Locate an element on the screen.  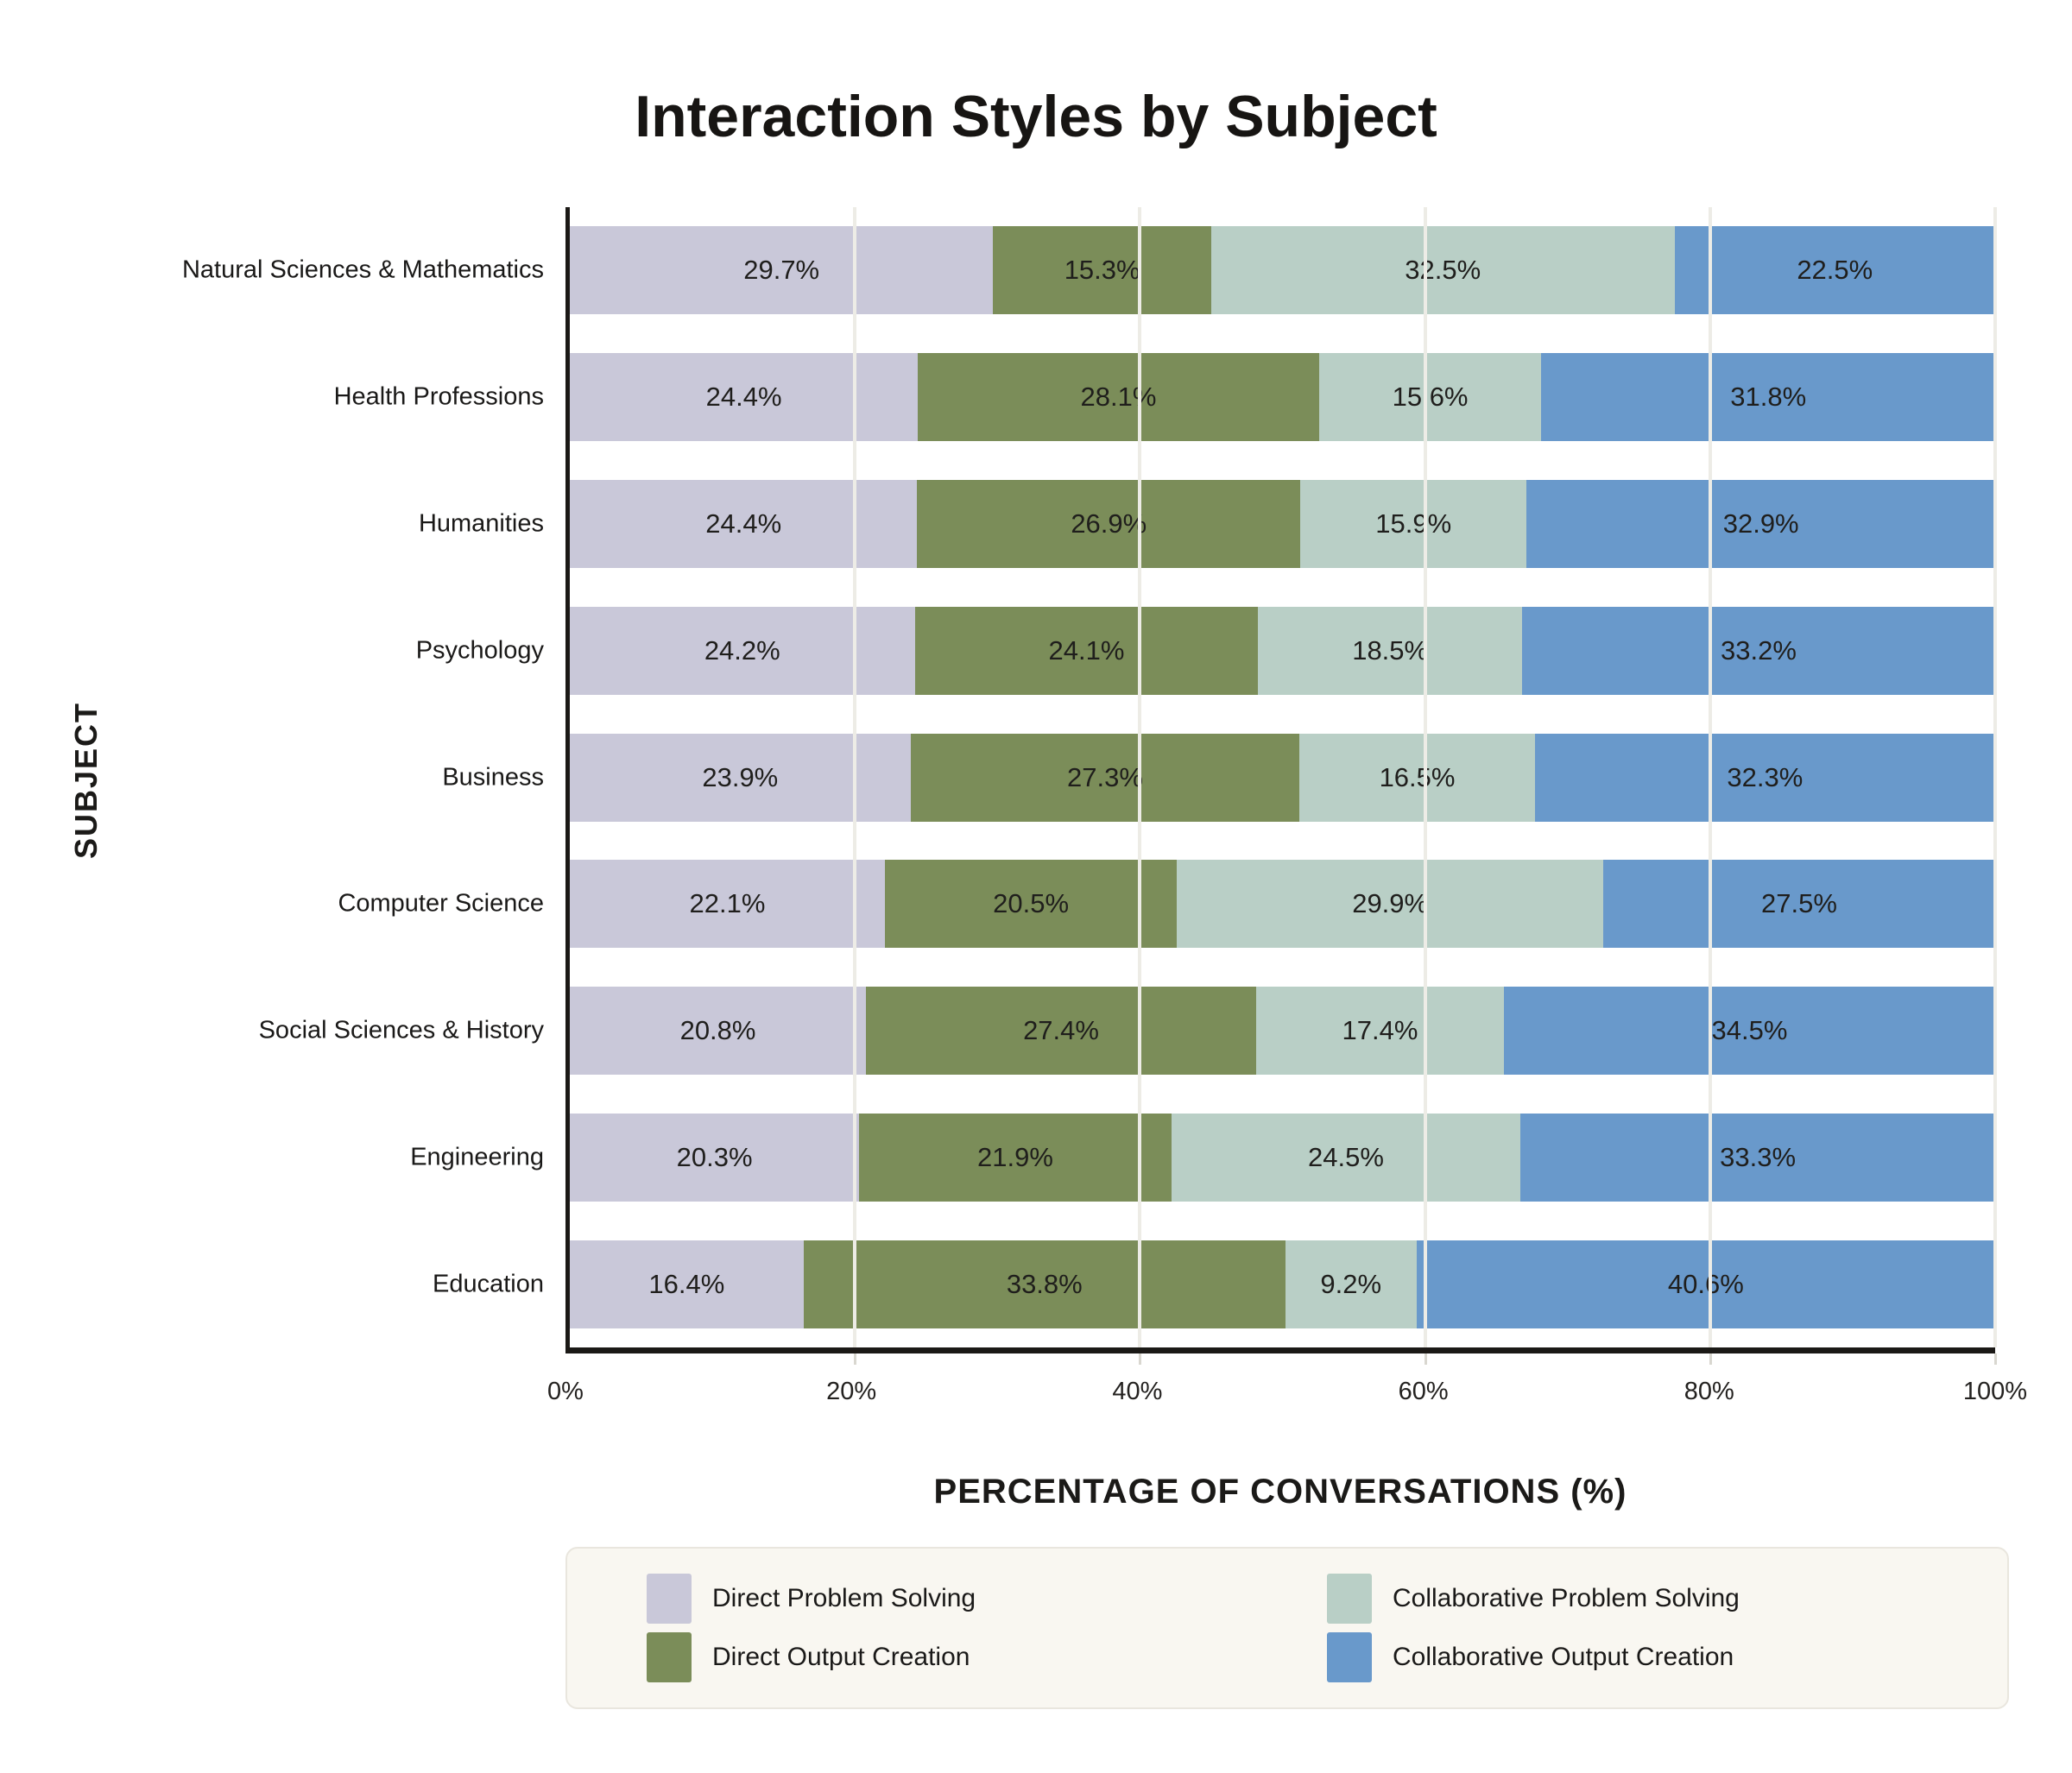
bar-segment: 28.1% is located at coordinates (1118, 397).